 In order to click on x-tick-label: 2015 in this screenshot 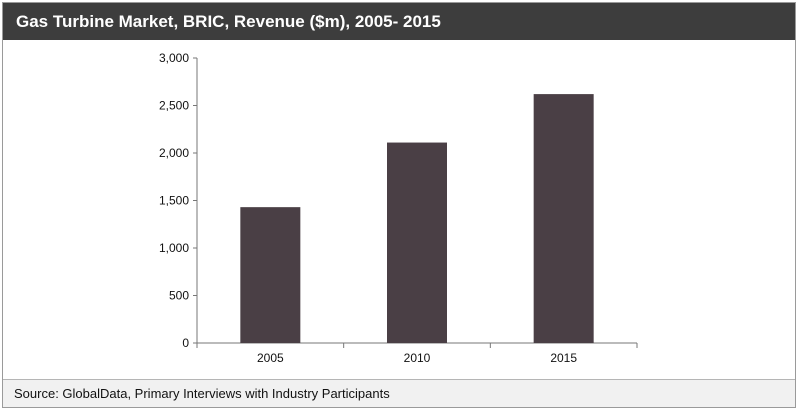, I will do `click(563, 358)`.